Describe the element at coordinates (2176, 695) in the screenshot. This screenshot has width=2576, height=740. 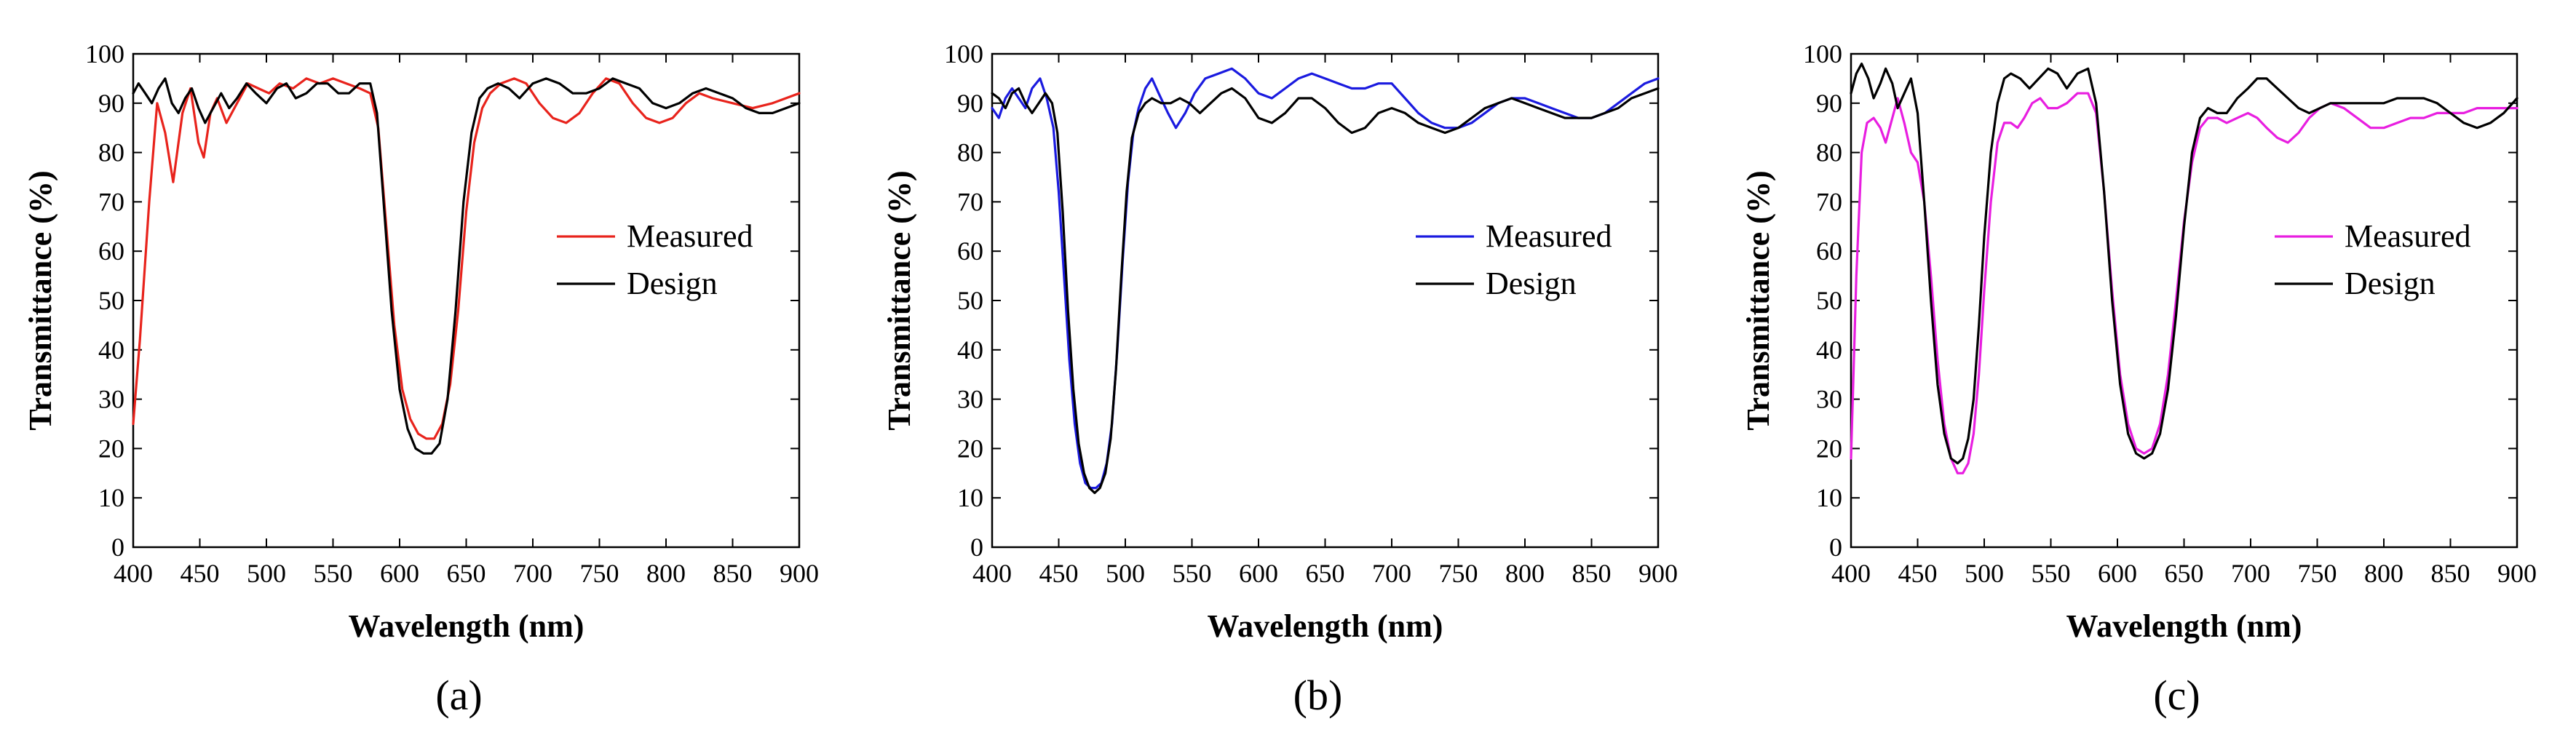
I see `panel-label: (c)` at that location.